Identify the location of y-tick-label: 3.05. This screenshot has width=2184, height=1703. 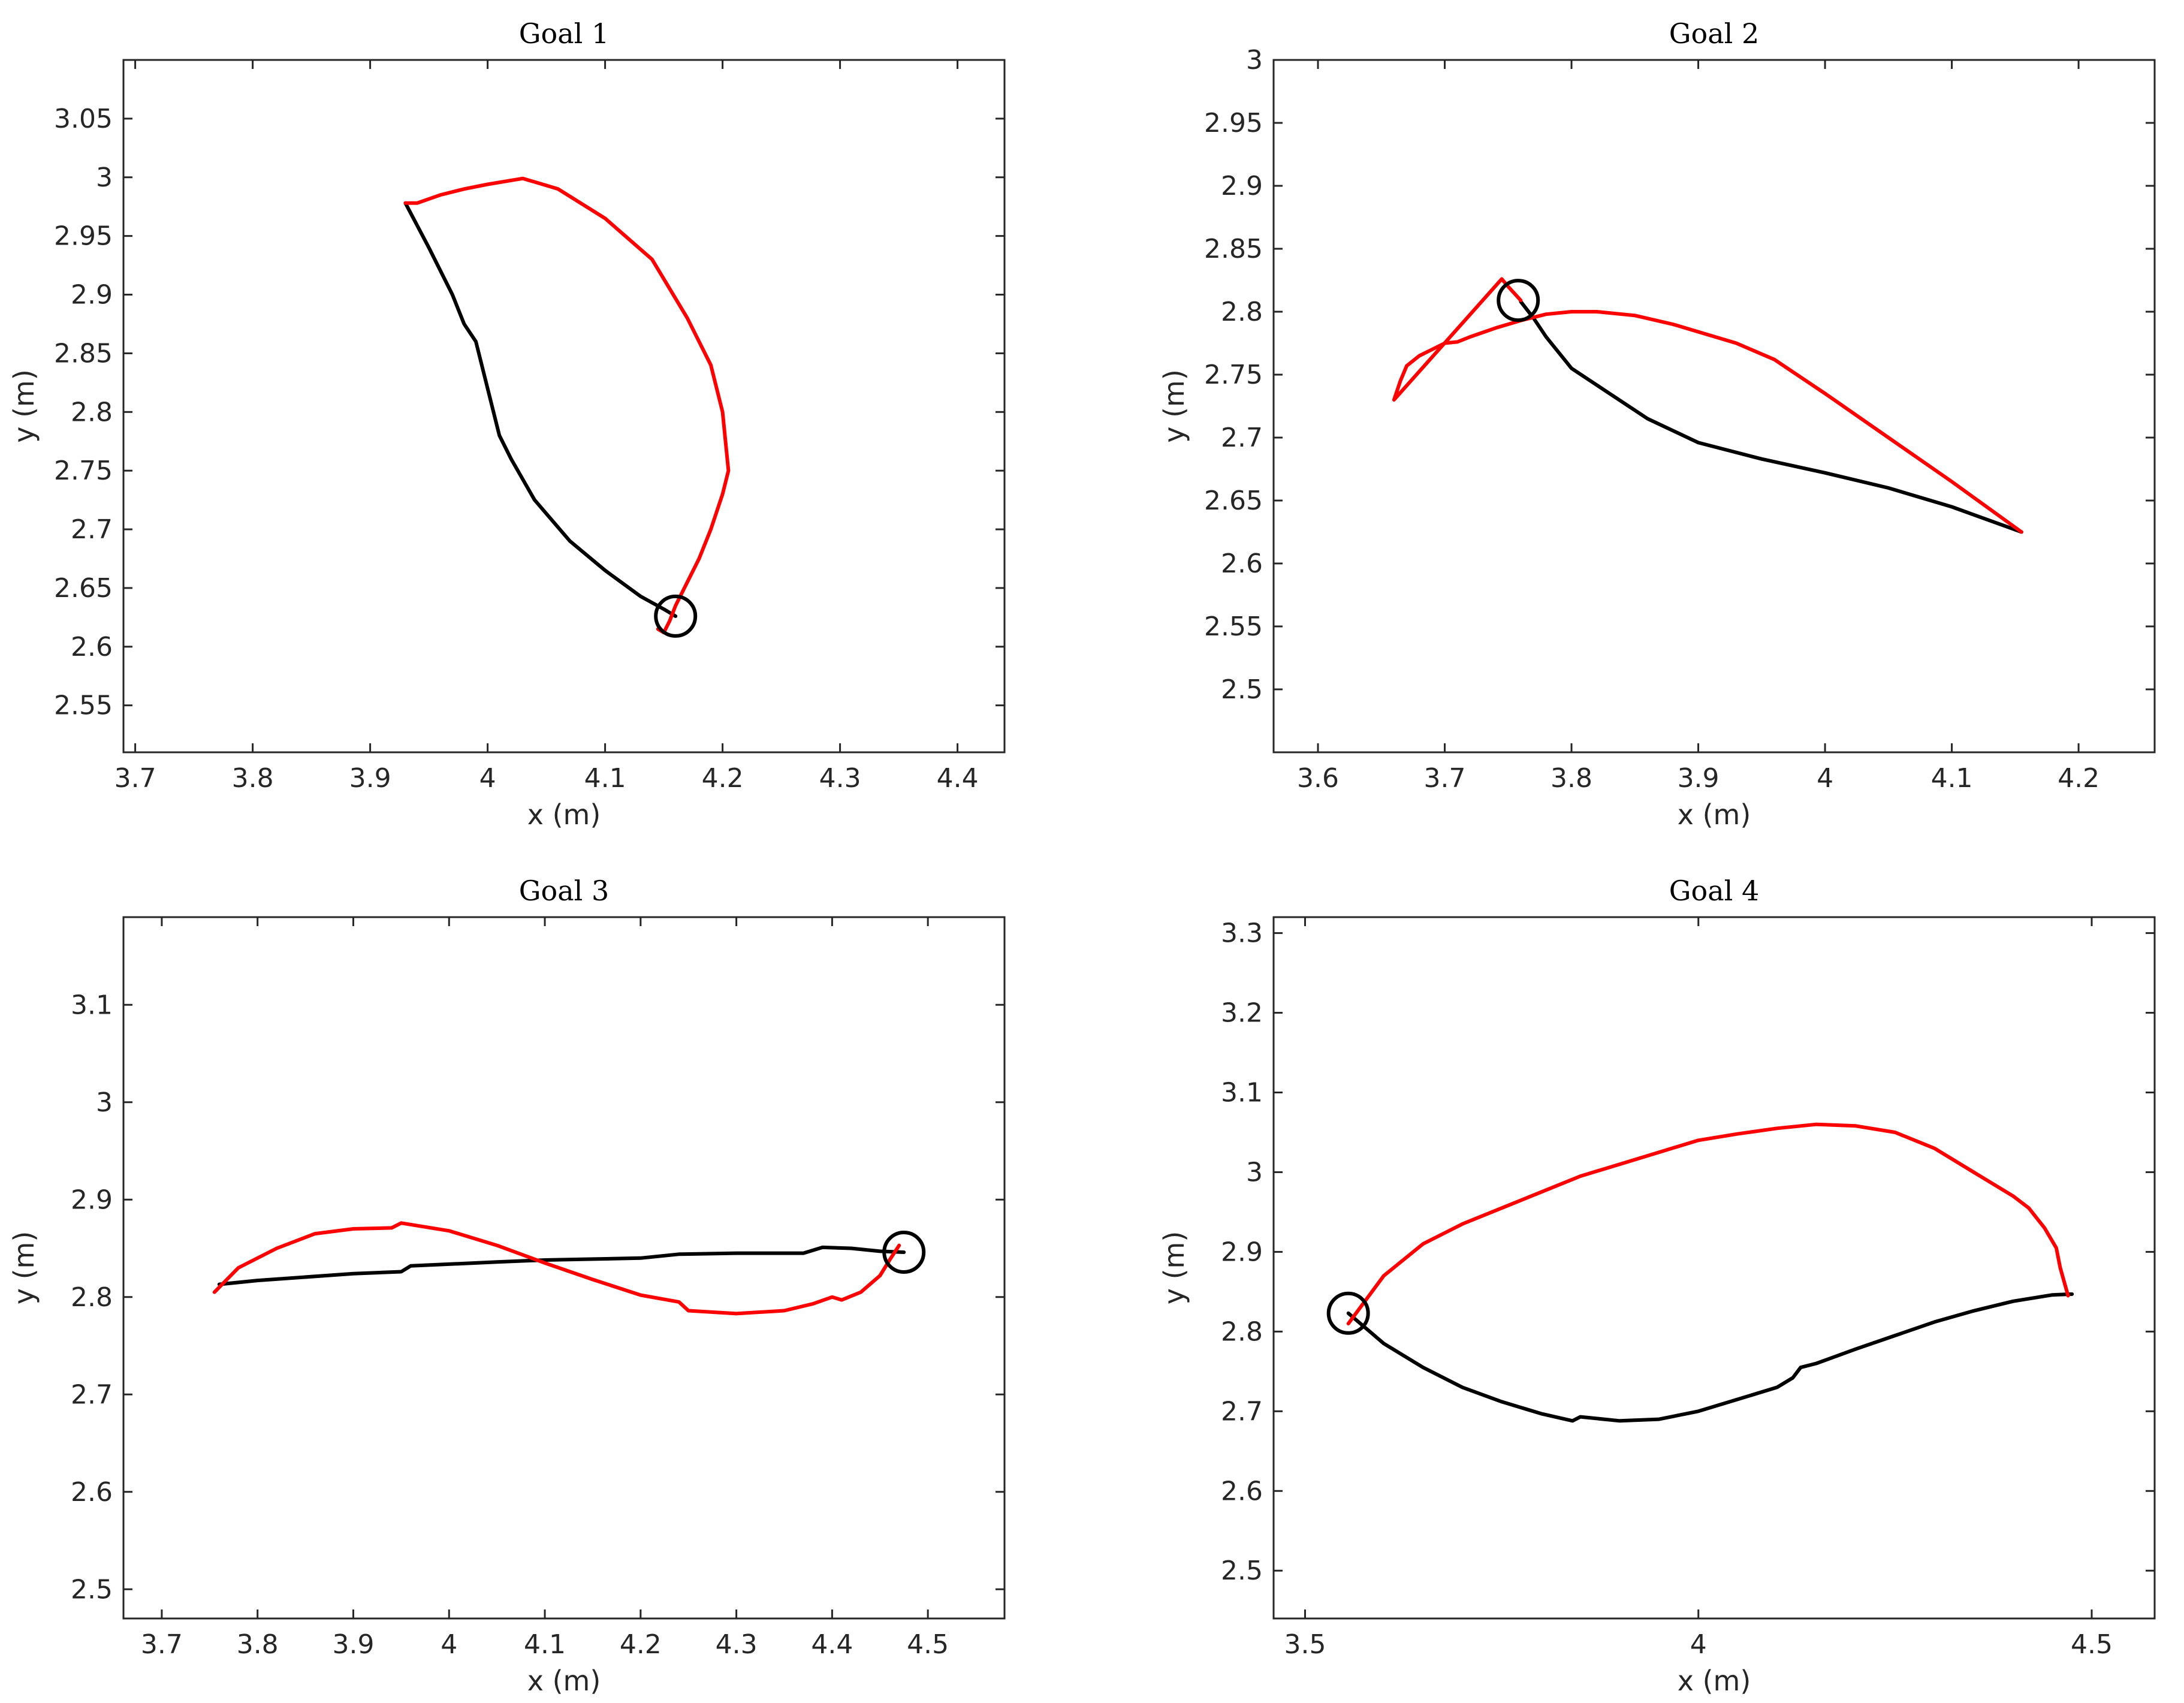
(83, 119).